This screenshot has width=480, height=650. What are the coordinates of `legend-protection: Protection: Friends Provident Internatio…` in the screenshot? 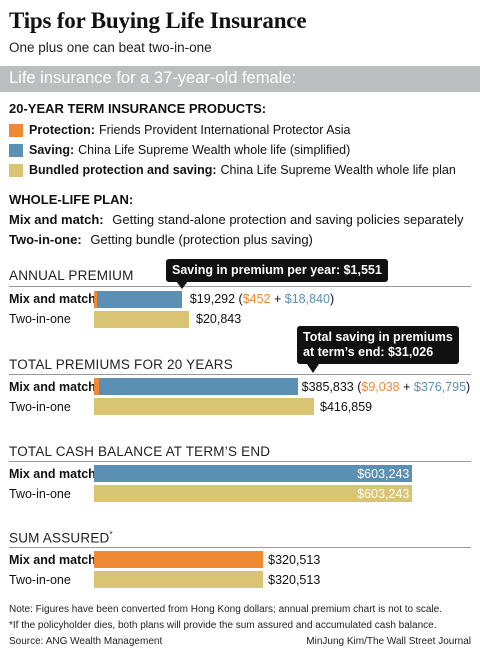 It's located at (180, 130).